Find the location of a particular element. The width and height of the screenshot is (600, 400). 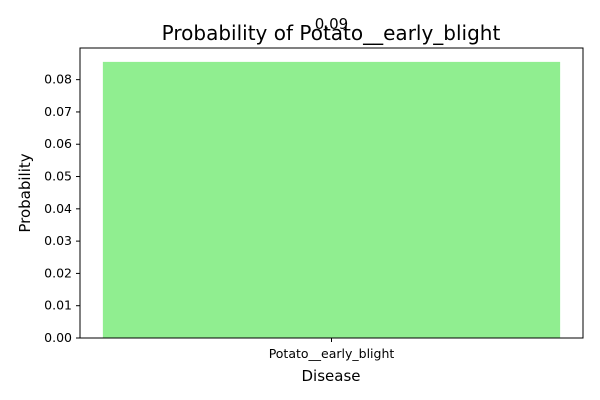

x-tick-label: Potato__early_blight is located at coordinates (332, 353).